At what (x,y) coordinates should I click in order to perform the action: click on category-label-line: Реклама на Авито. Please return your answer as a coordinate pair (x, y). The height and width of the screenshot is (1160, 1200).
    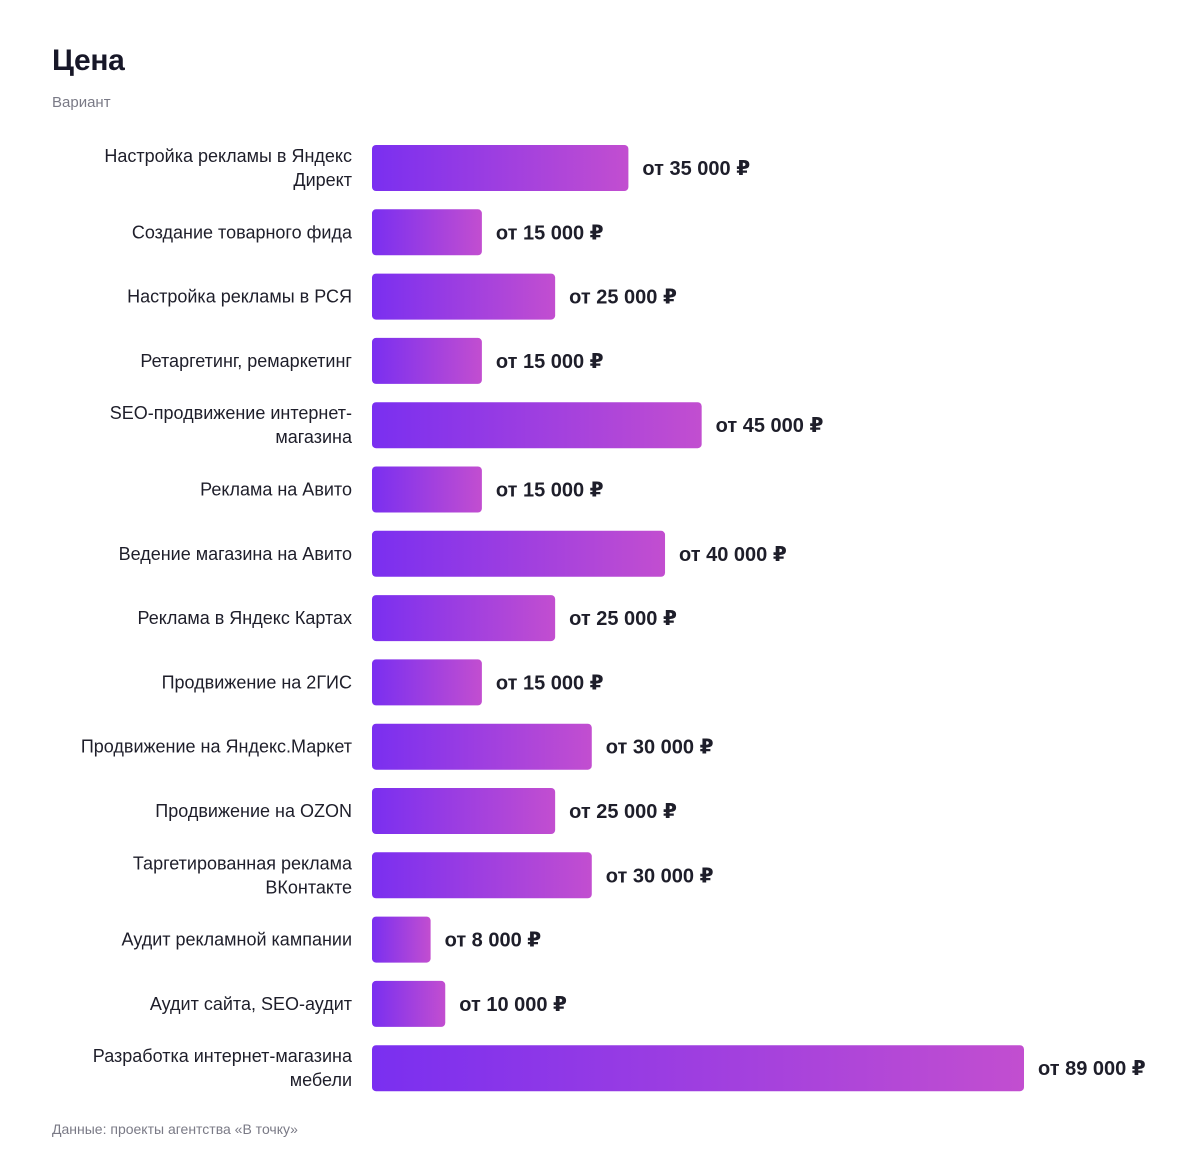
    Looking at the image, I should click on (276, 490).